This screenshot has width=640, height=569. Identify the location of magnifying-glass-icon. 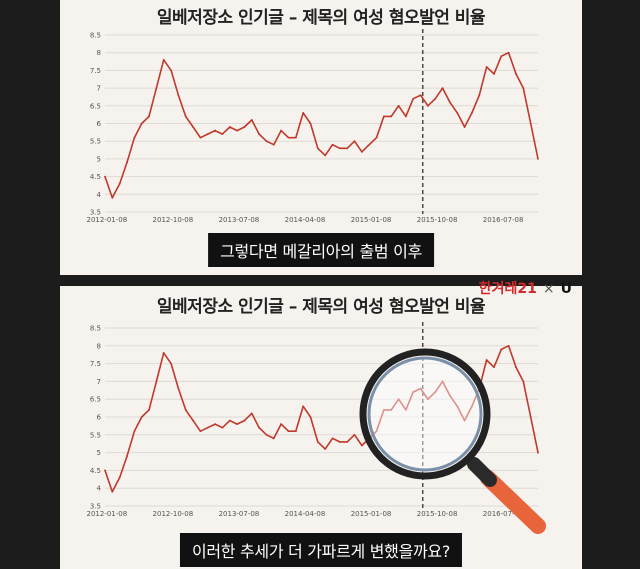
(452, 441).